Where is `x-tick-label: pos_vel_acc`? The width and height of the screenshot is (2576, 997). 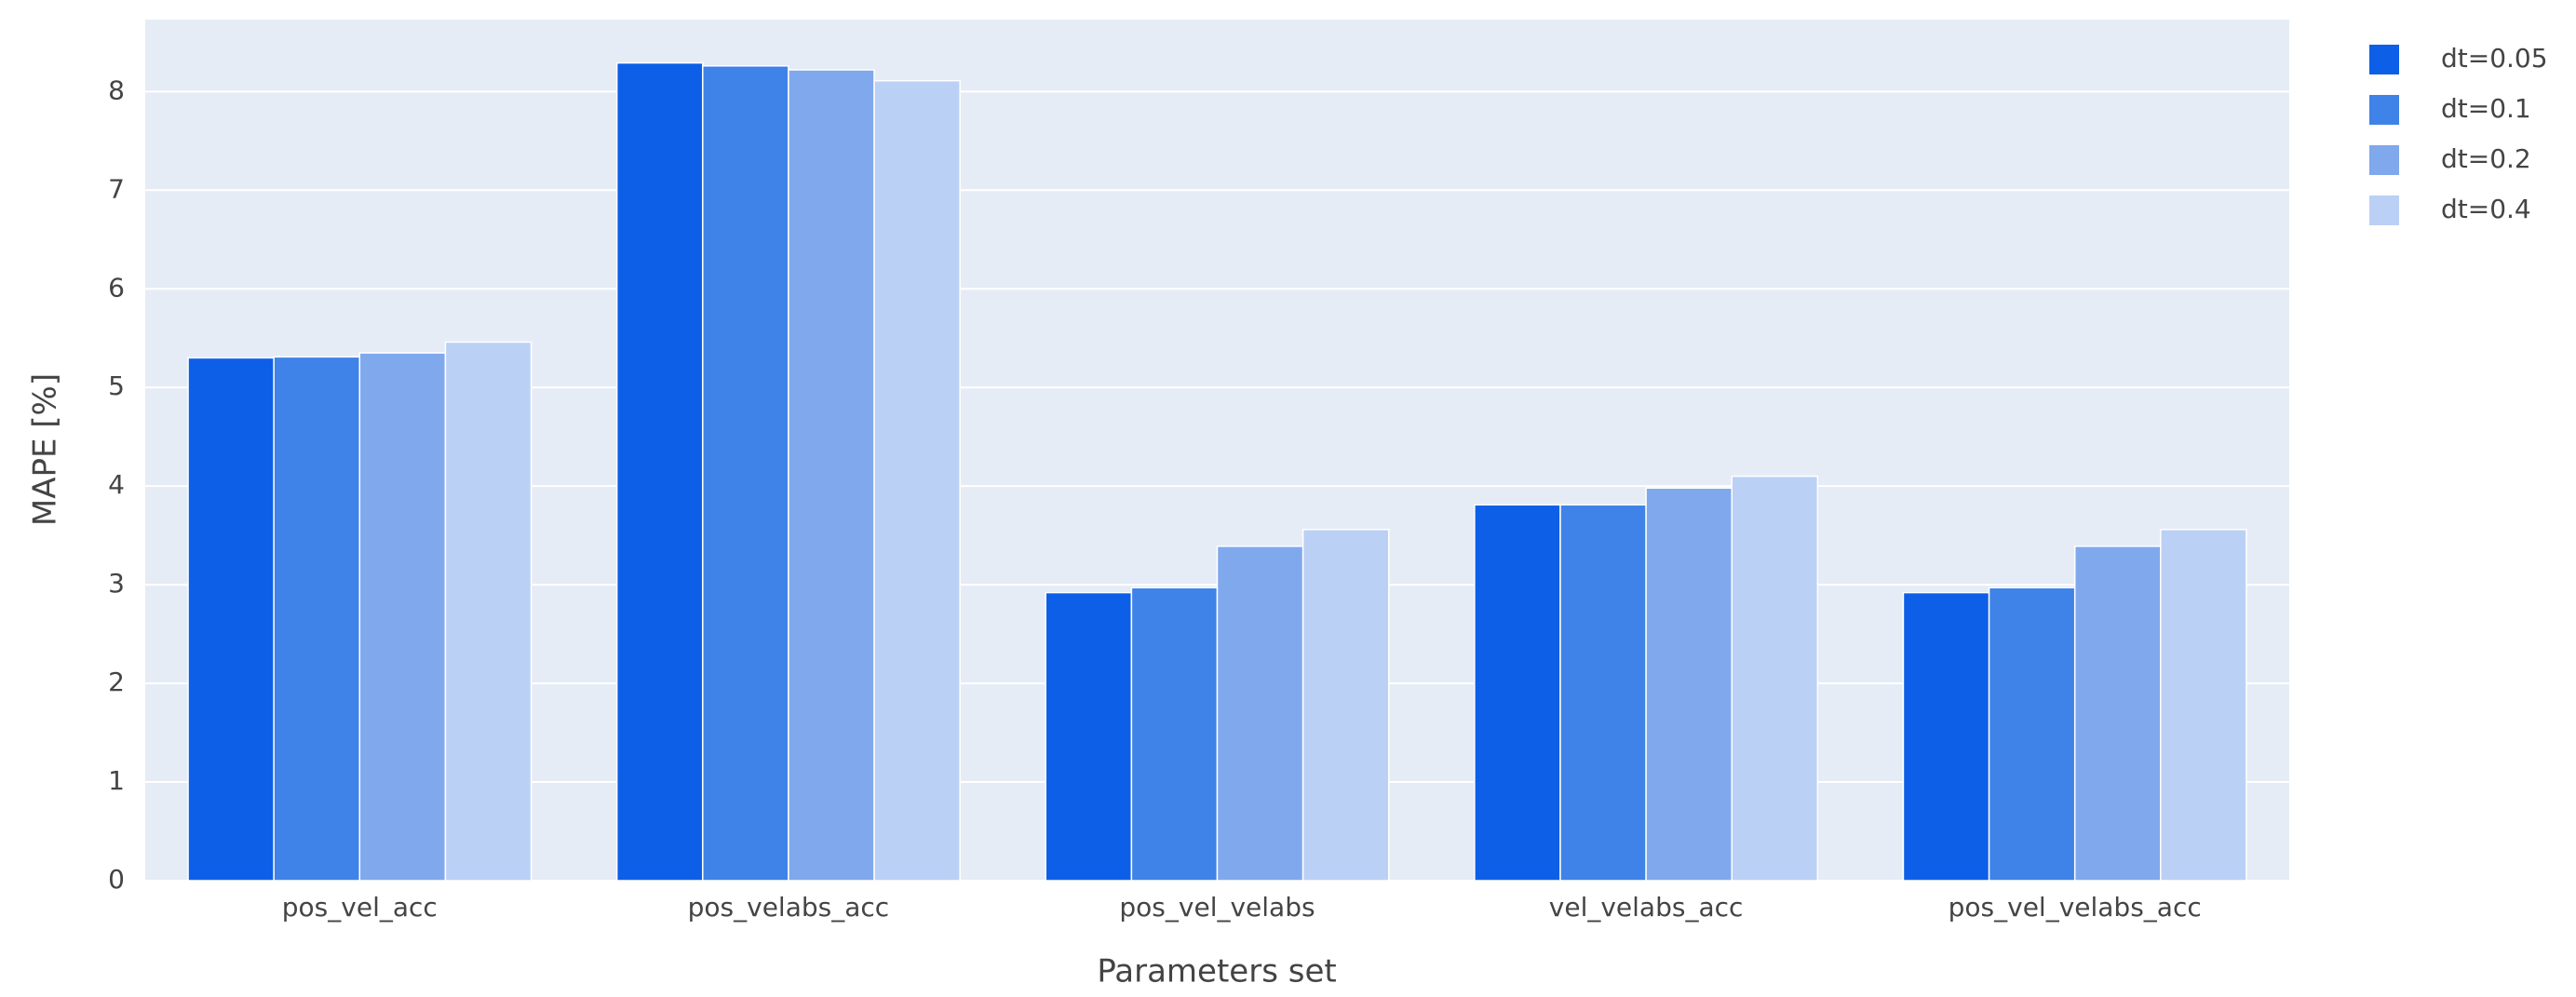 x-tick-label: pos_vel_acc is located at coordinates (360, 908).